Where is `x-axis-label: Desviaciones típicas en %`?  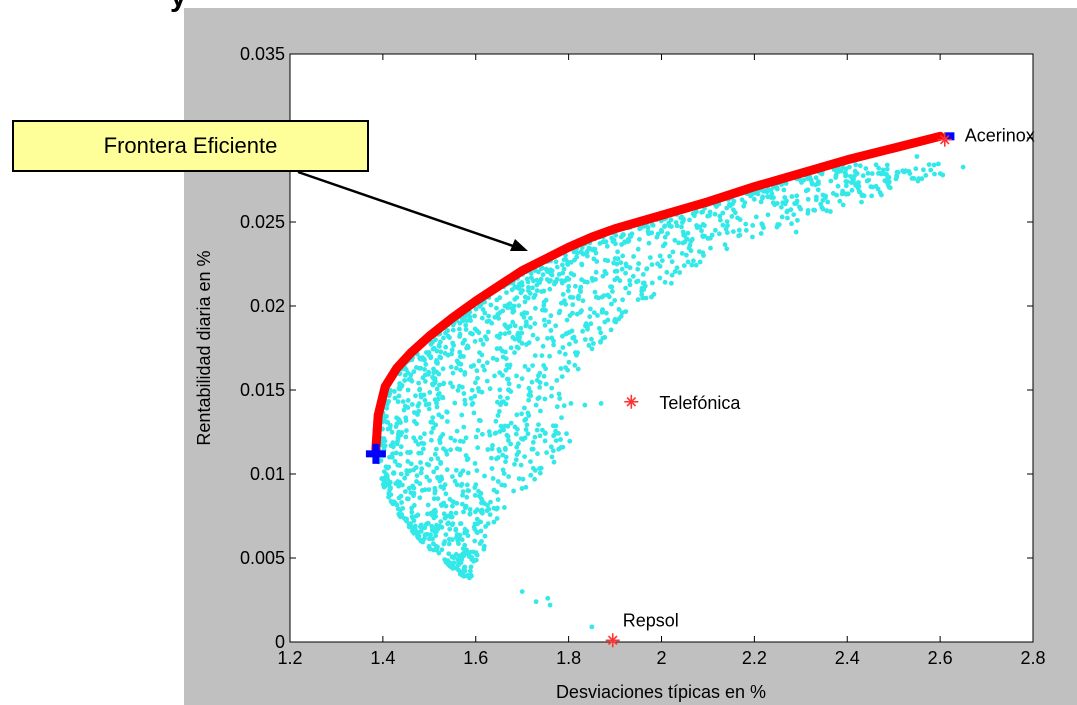
x-axis-label: Desviaciones típicas en % is located at coordinates (661, 692).